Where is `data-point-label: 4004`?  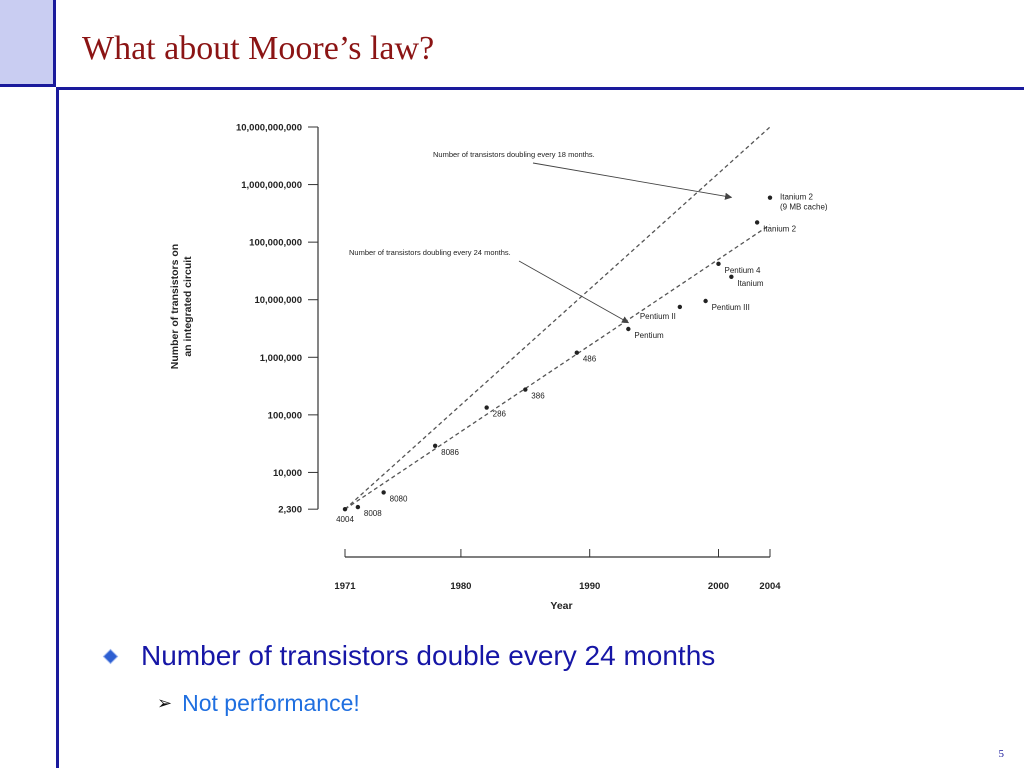 data-point-label: 4004 is located at coordinates (345, 519).